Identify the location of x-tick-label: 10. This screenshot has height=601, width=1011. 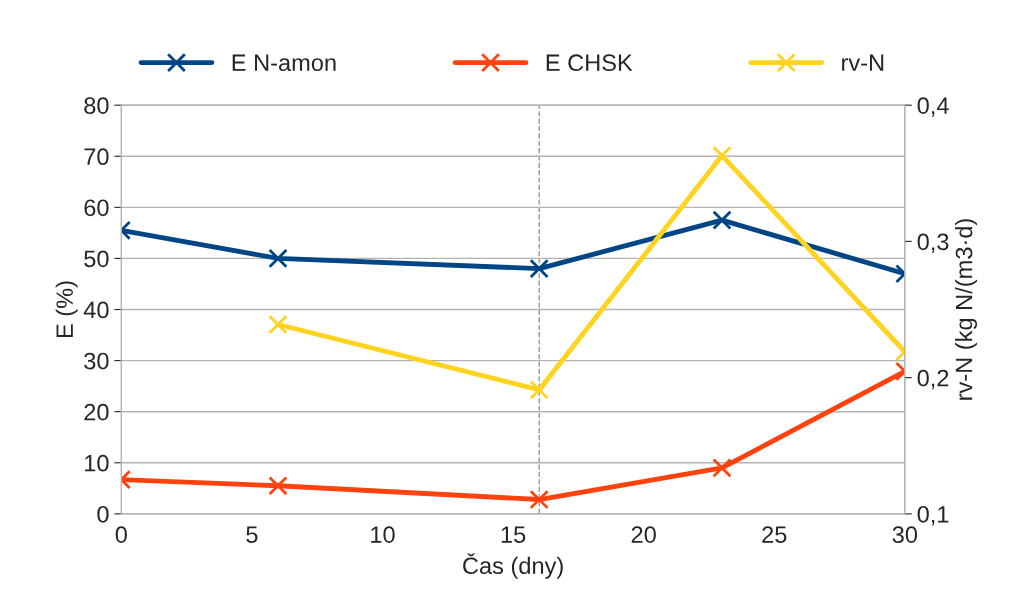
(383, 534).